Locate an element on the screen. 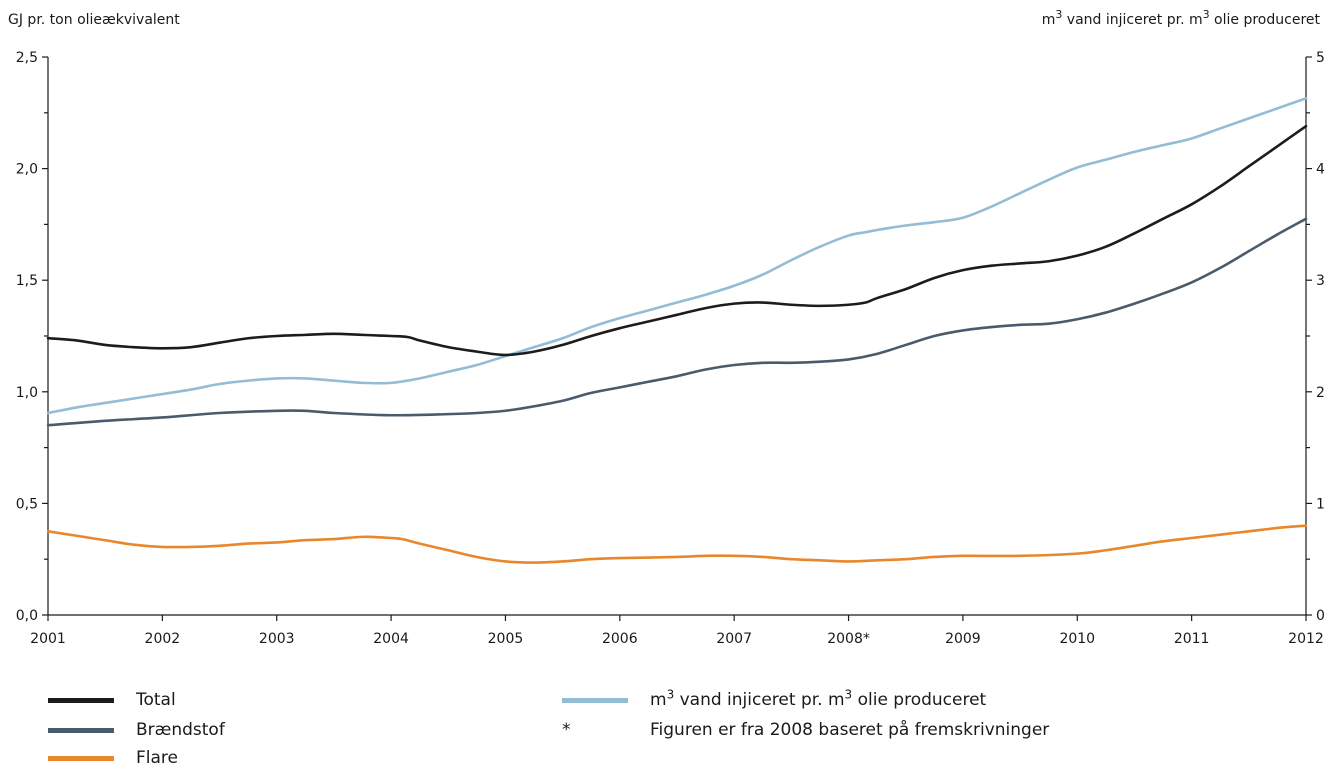  right-tick-label: 4 is located at coordinates (1320, 170).